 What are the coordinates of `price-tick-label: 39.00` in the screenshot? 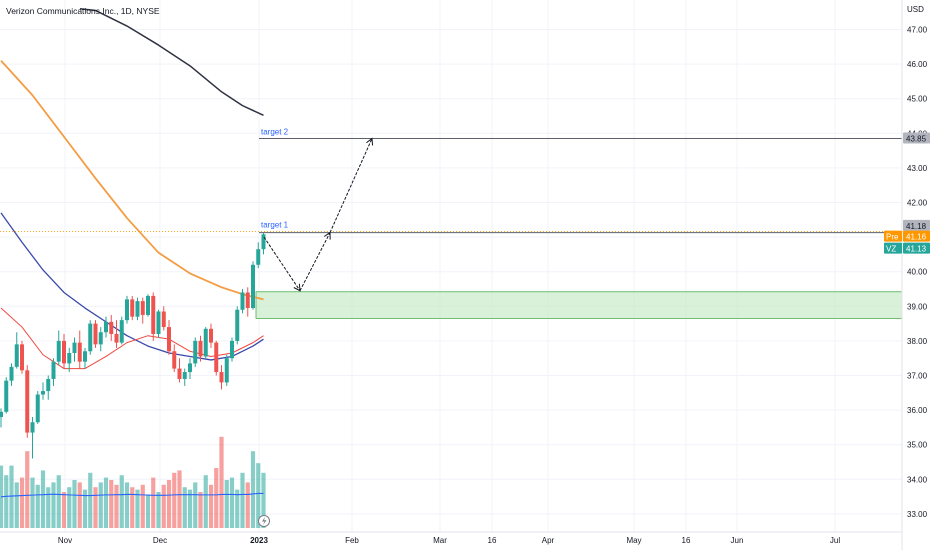 It's located at (917, 306).